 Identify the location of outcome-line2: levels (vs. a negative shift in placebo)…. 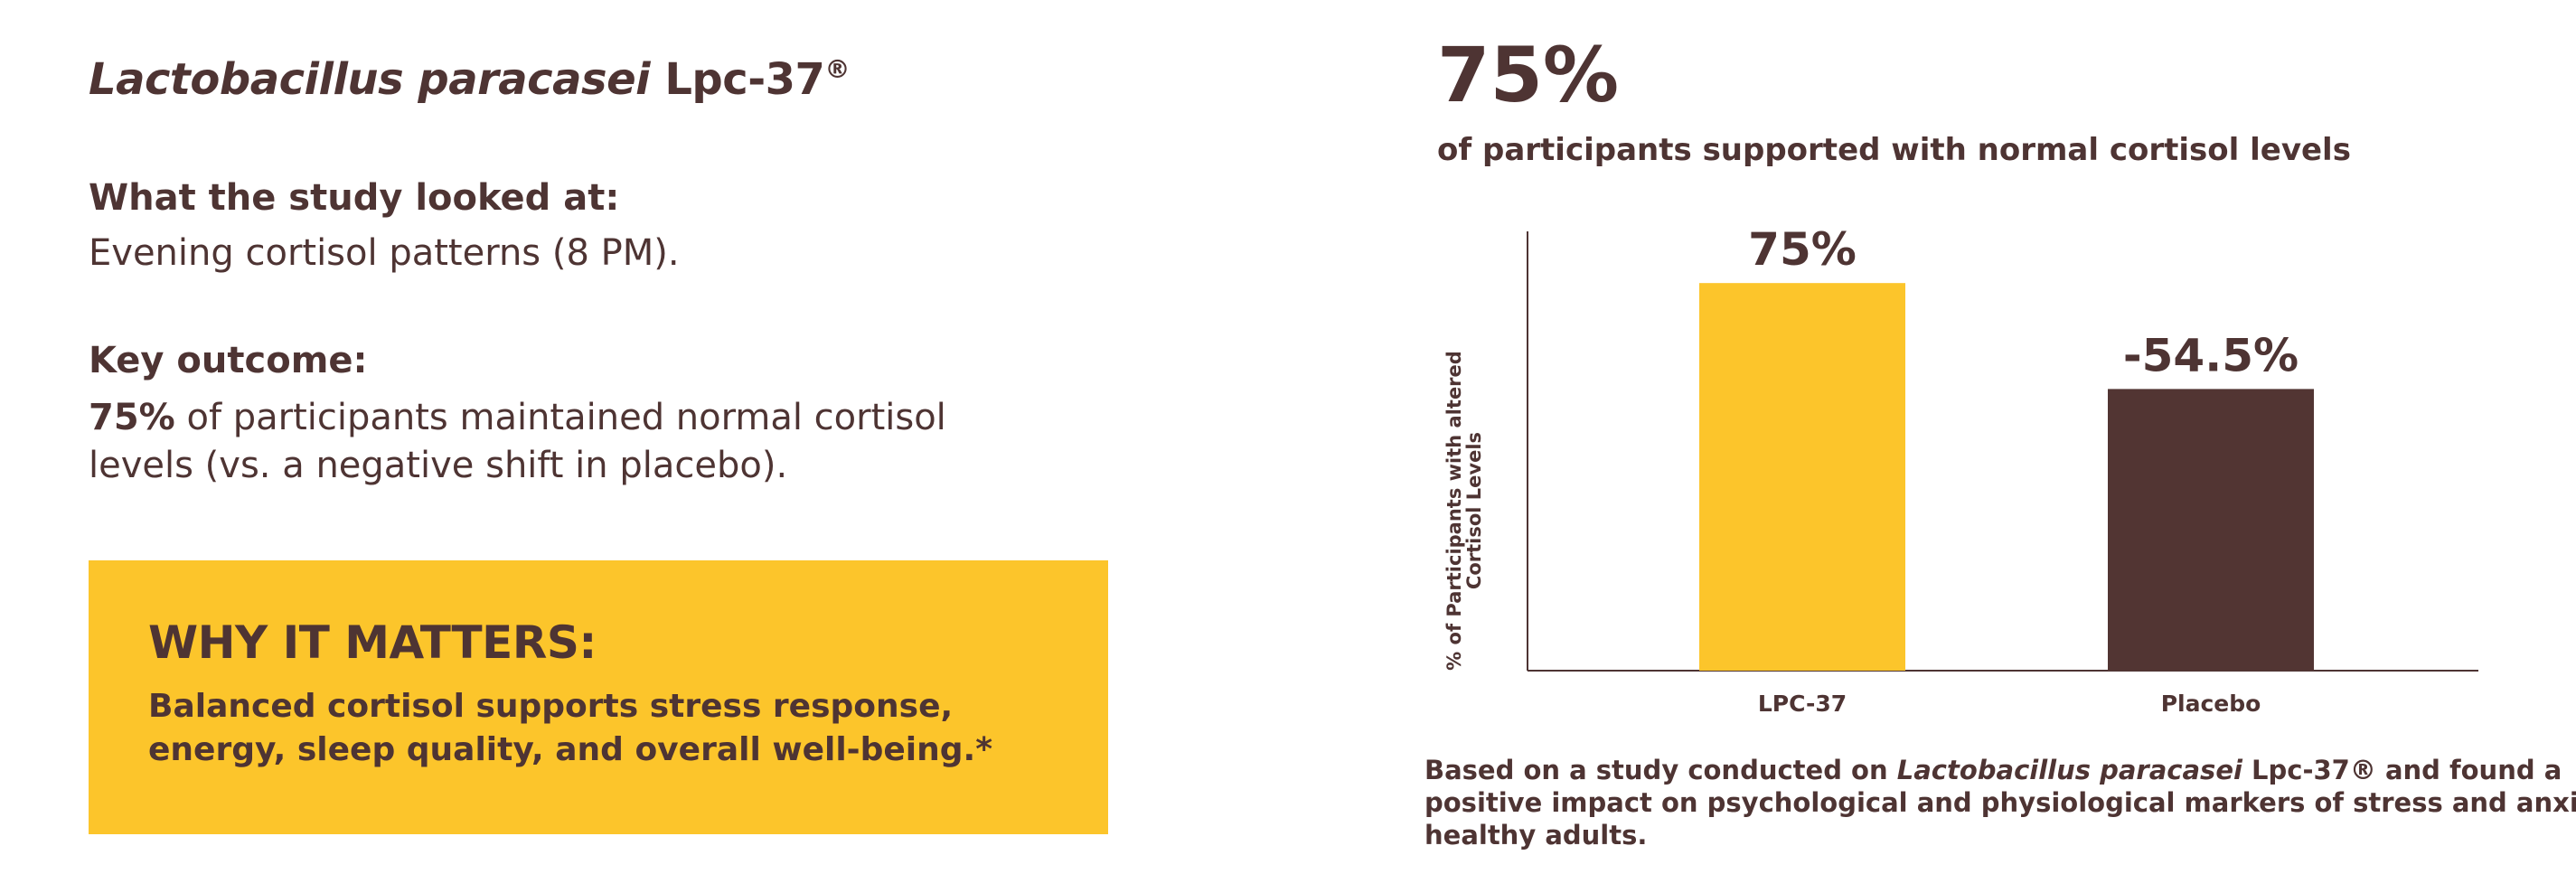
(439, 465).